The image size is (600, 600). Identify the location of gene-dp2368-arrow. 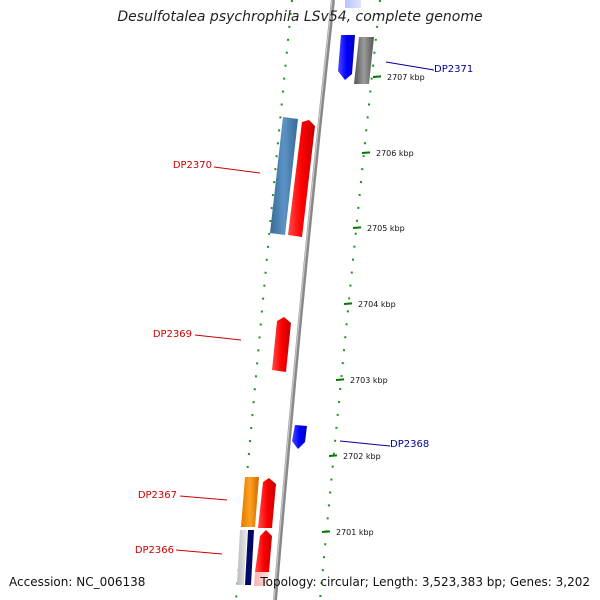
(299, 437).